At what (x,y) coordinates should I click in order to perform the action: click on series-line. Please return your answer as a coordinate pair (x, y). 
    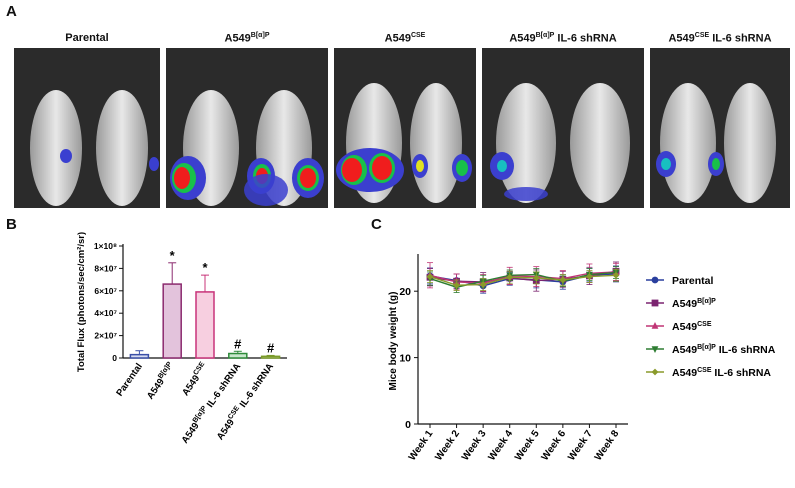
    Looking at the image, I should click on (523, 279).